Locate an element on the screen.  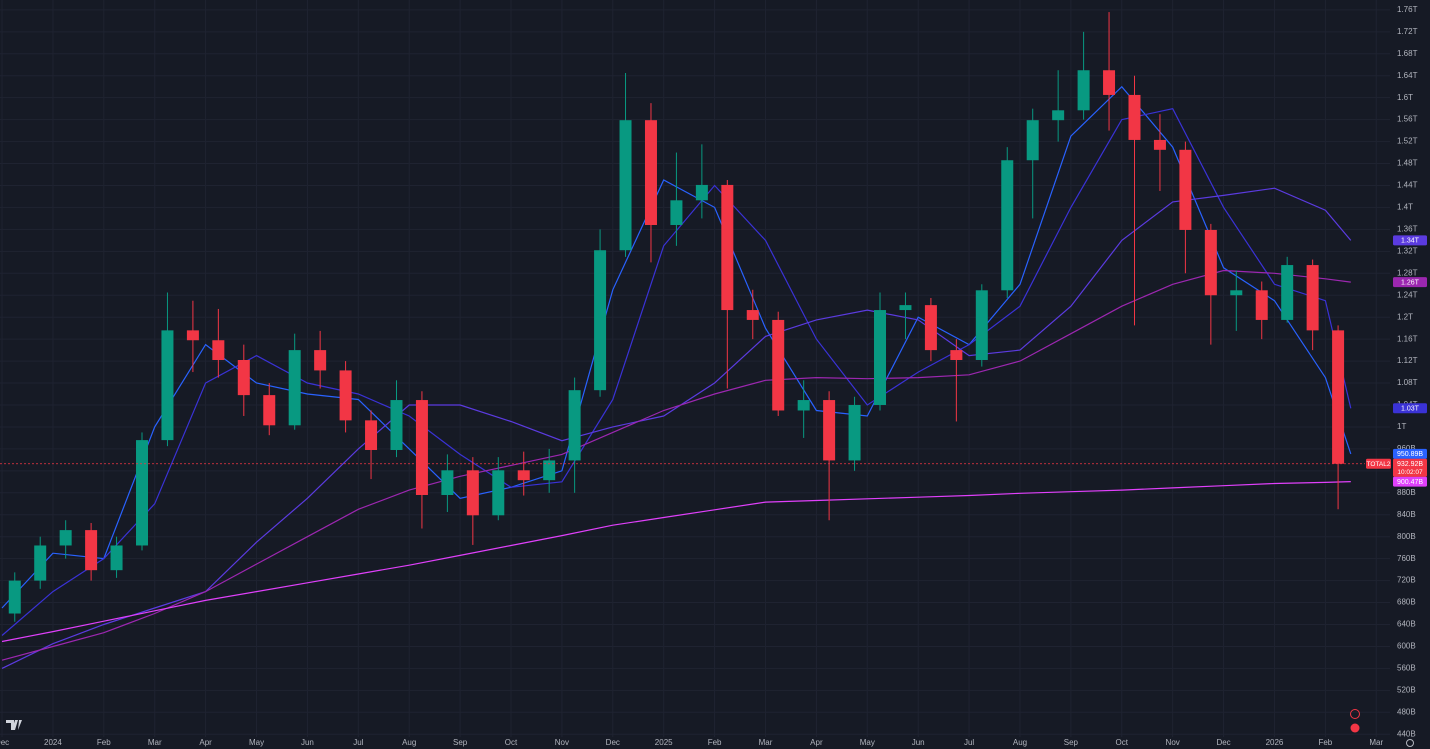
countdown-label: 10:02:07 is located at coordinates (1410, 472).